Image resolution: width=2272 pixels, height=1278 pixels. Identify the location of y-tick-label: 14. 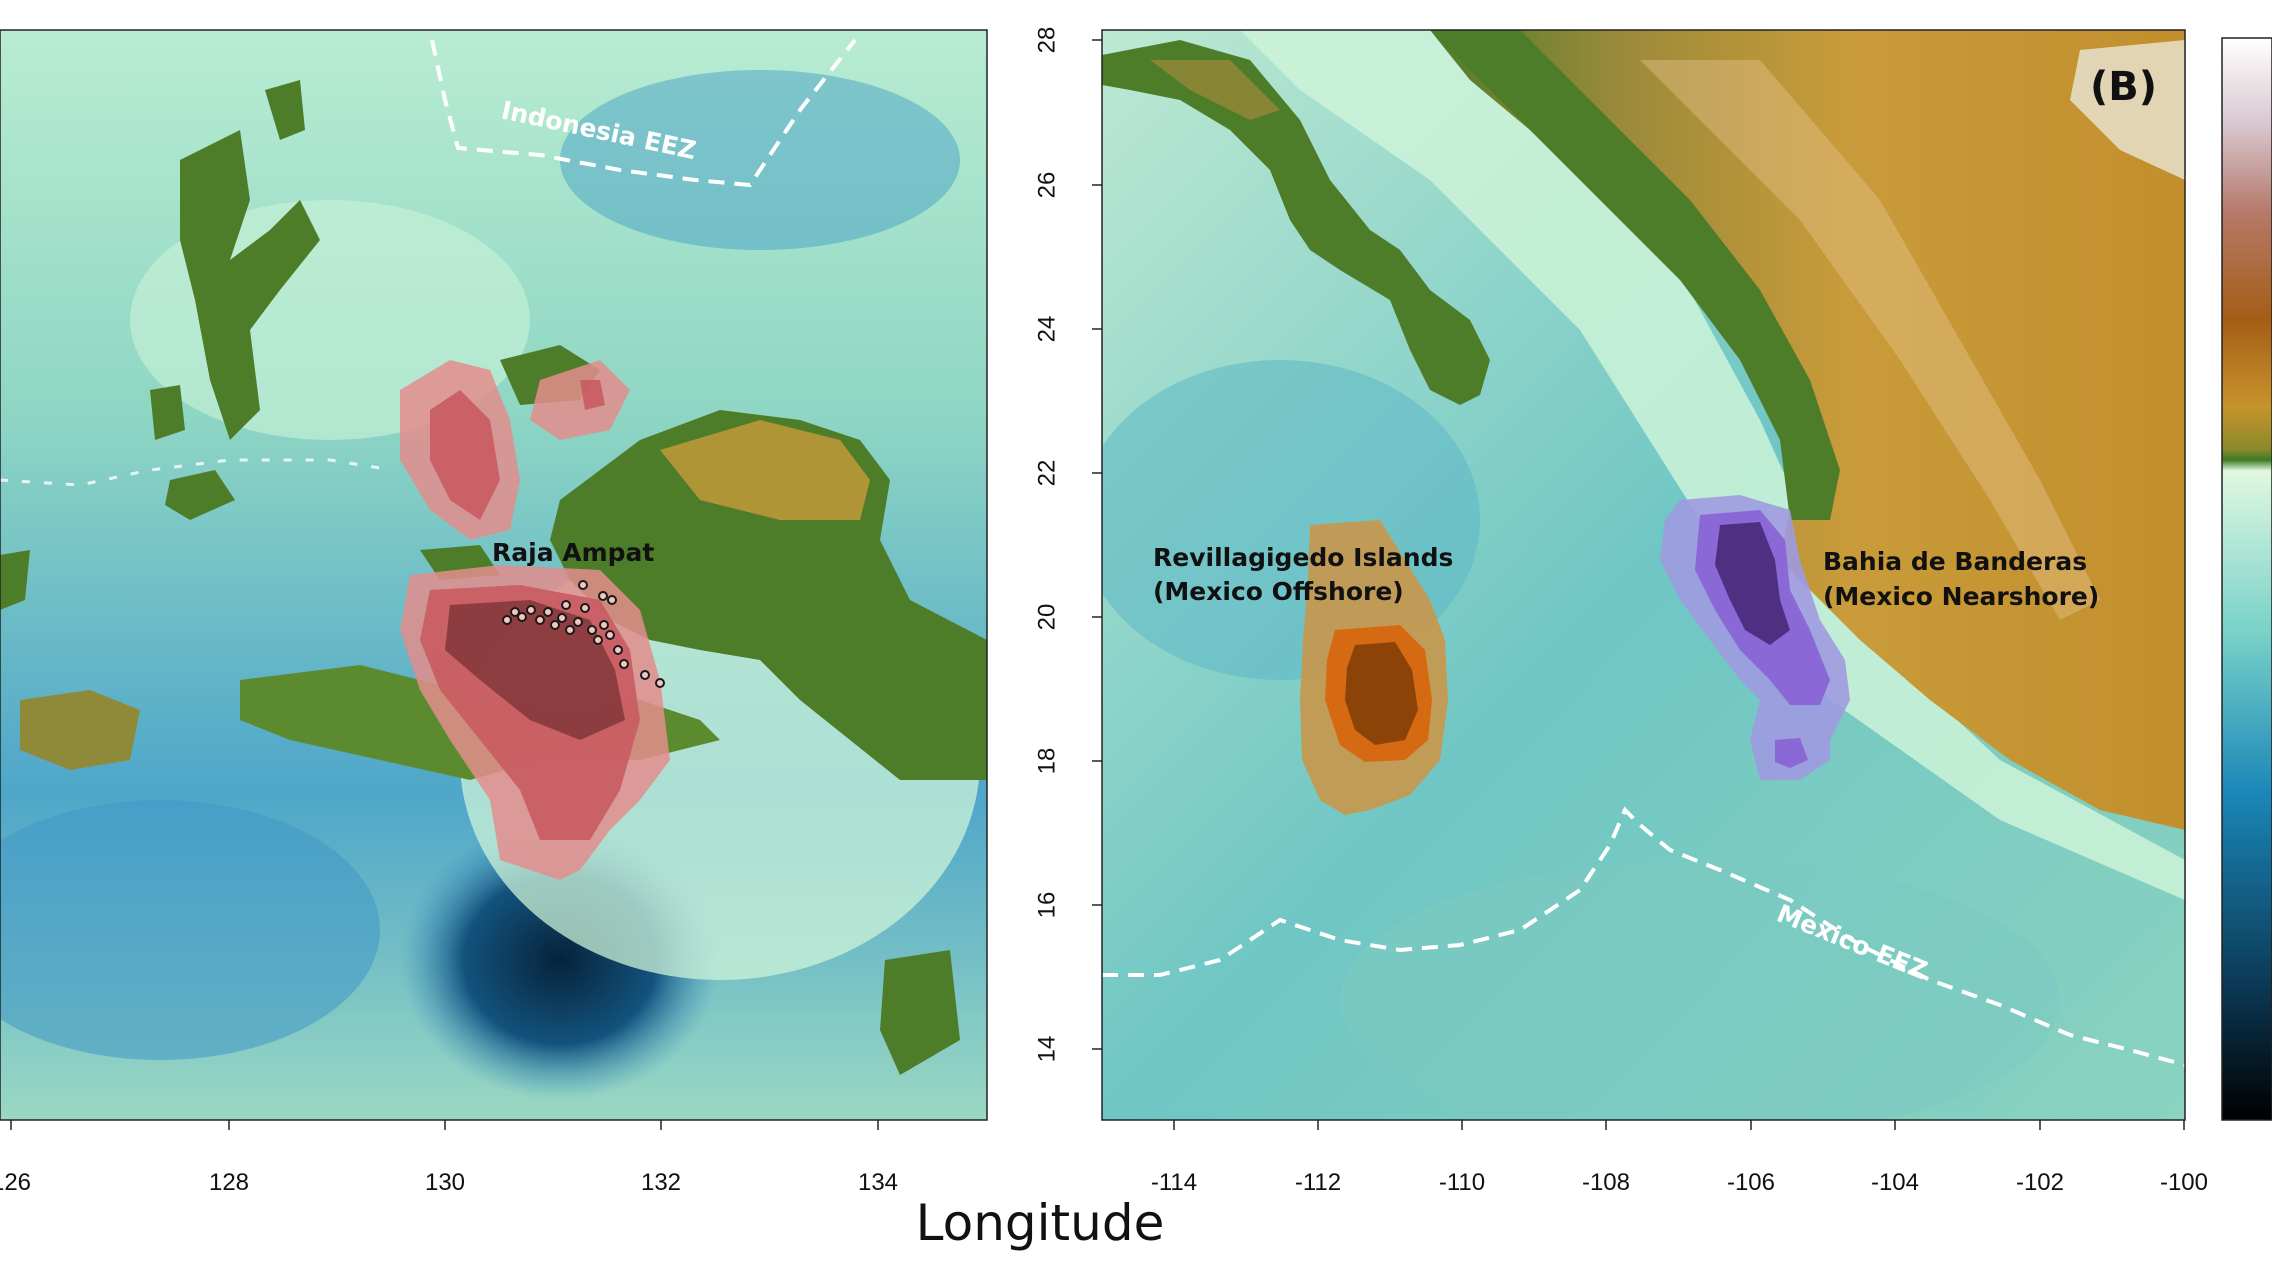
(1046, 1049).